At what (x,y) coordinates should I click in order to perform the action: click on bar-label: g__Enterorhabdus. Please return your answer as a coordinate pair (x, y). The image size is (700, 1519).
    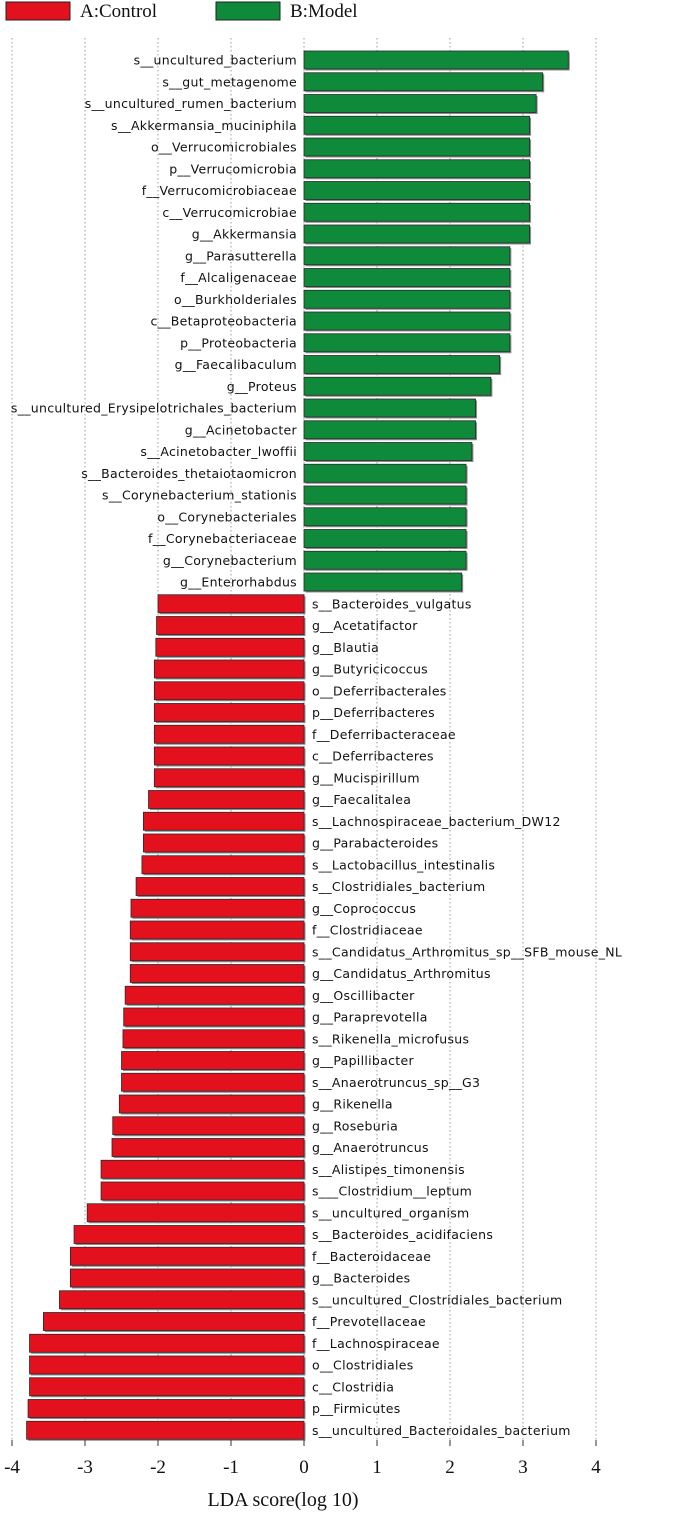
    Looking at the image, I should click on (238, 582).